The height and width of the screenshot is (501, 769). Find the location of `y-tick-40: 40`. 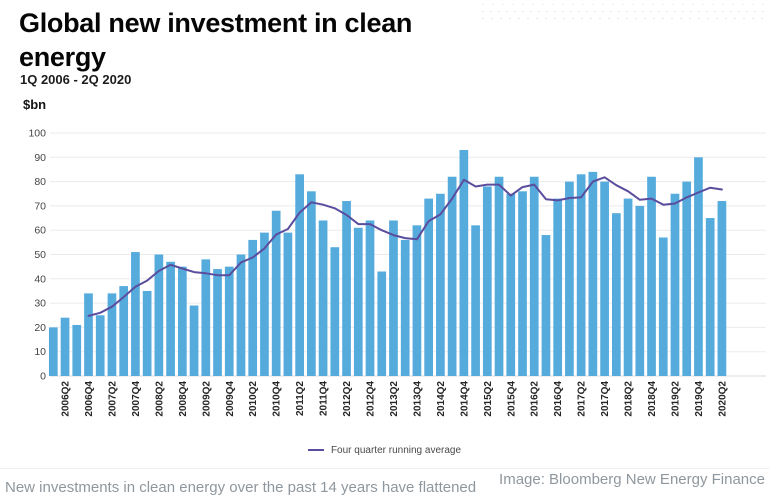

y-tick-40: 40 is located at coordinates (40, 279).